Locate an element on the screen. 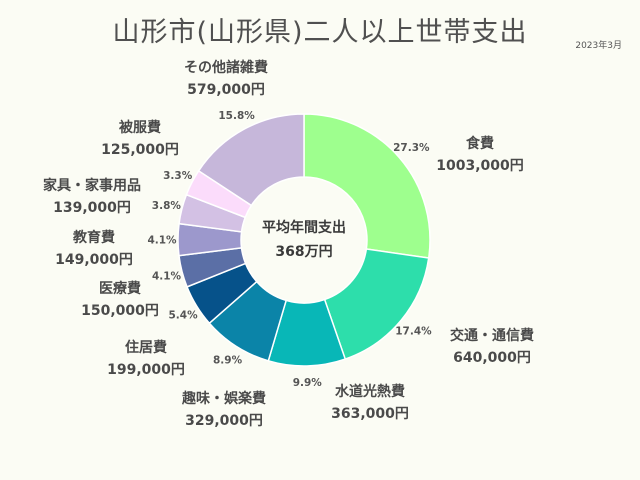 The height and width of the screenshot is (480, 640). category-label-5: 医療費 is located at coordinates (120, 288).